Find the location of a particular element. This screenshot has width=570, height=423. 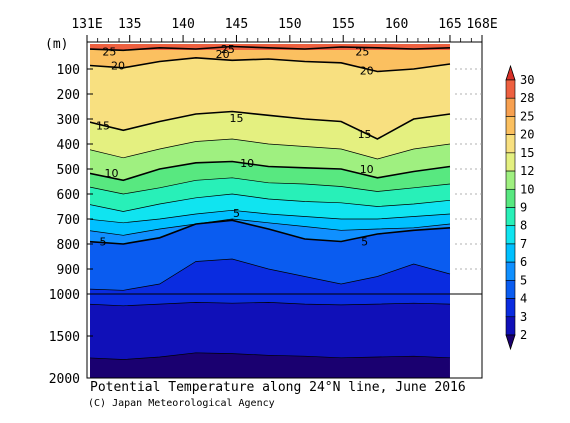

fill-warmest is located at coordinates (270, 47).